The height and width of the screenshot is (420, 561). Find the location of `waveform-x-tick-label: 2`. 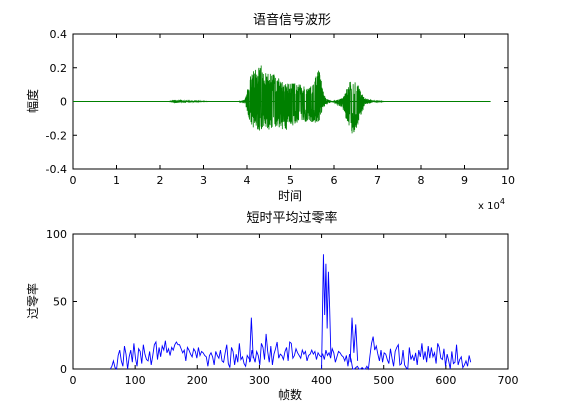

waveform-x-tick-label: 2 is located at coordinates (160, 180).